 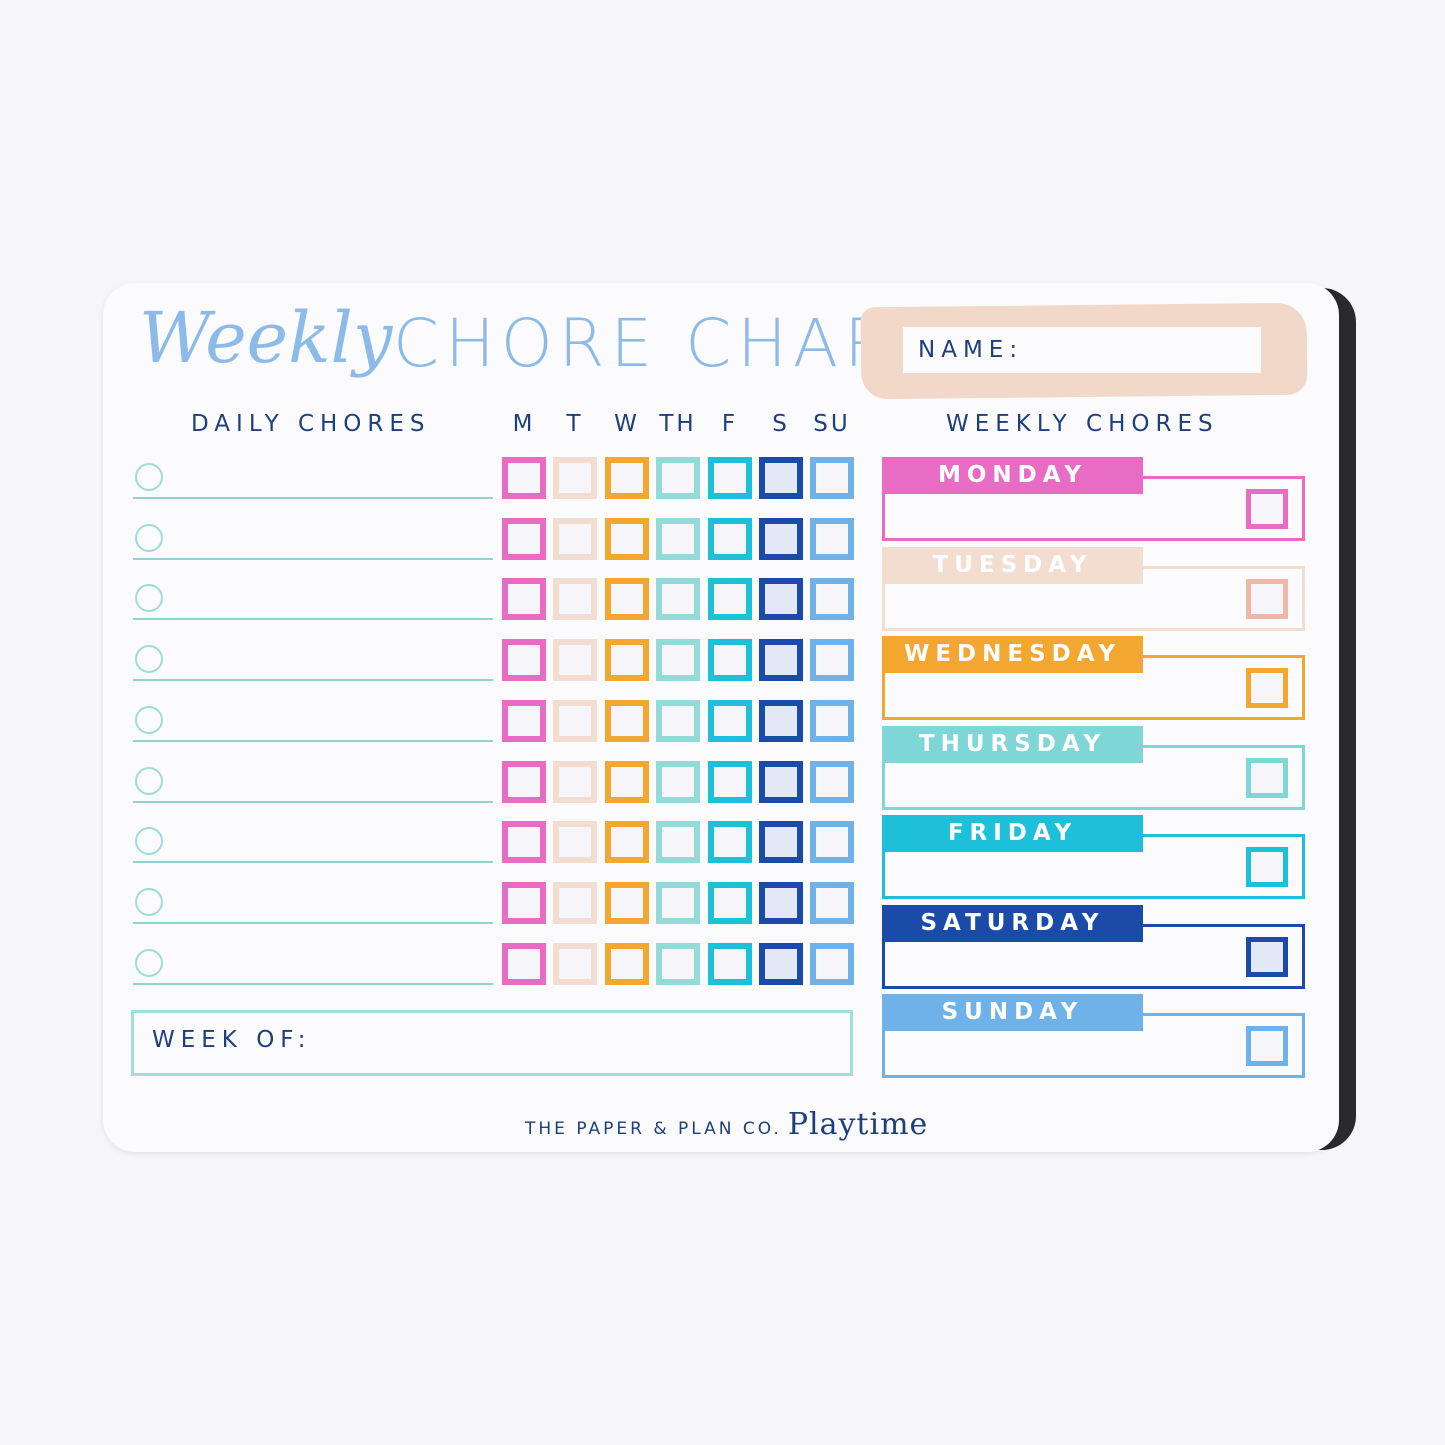 What do you see at coordinates (858, 1124) in the screenshot?
I see `brand-logo: Playtime` at bounding box center [858, 1124].